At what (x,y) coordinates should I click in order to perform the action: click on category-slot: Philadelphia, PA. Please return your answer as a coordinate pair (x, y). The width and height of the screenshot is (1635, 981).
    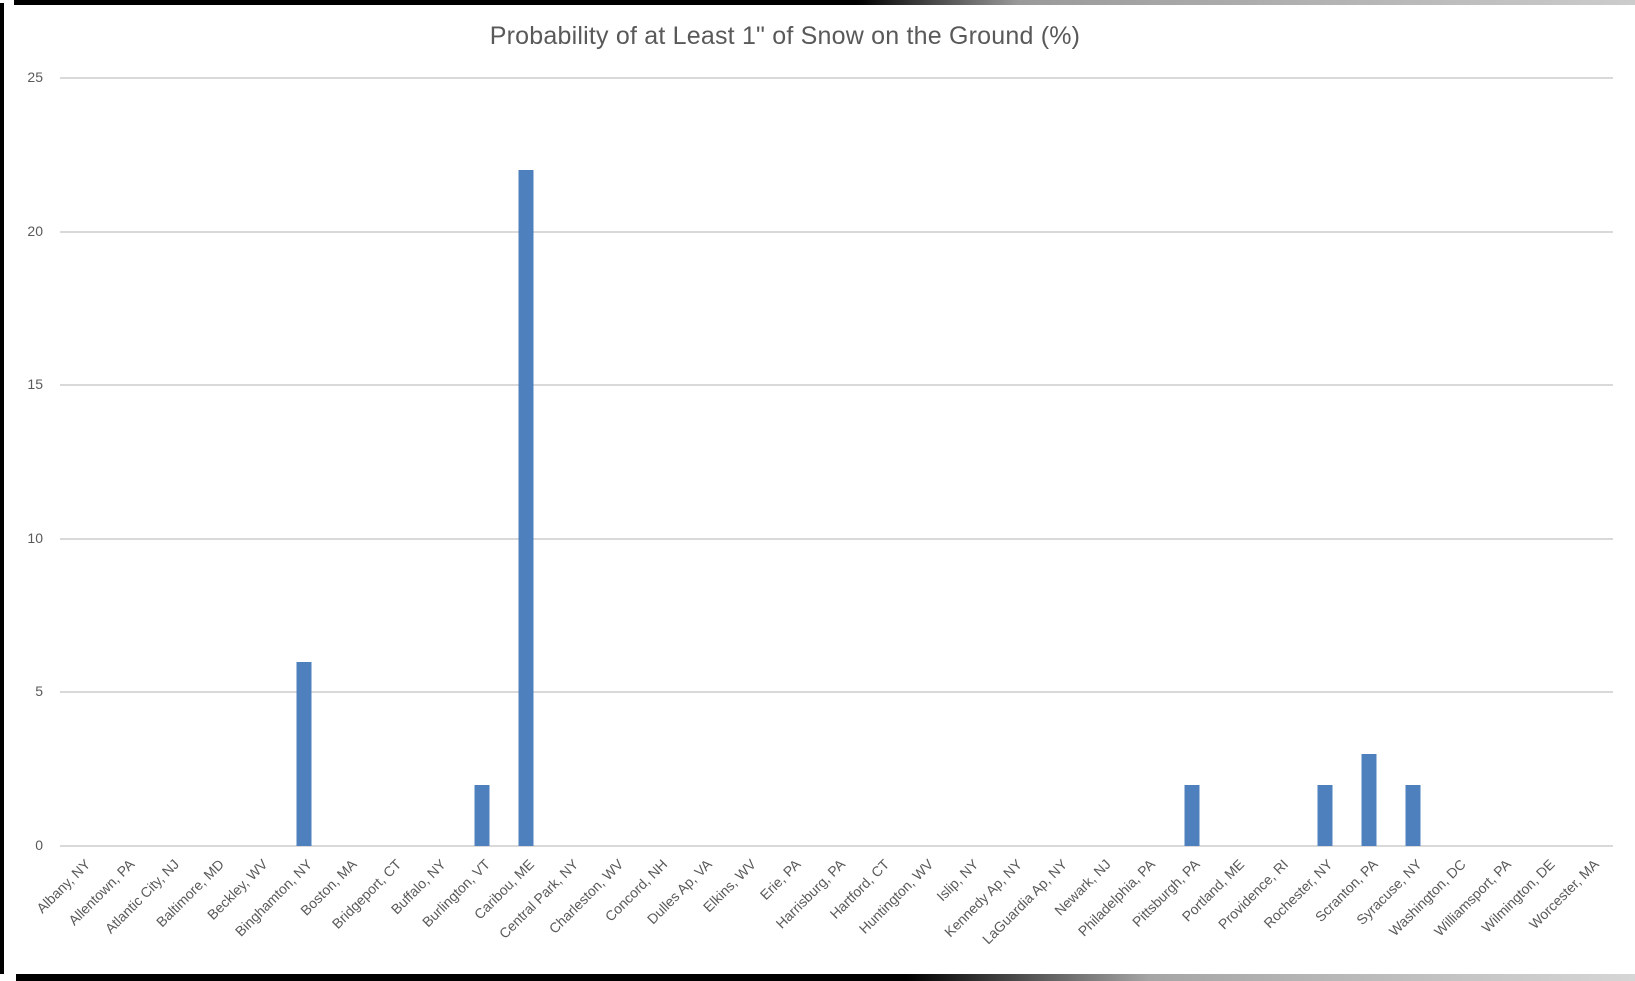
    Looking at the image, I should click on (1122, 508).